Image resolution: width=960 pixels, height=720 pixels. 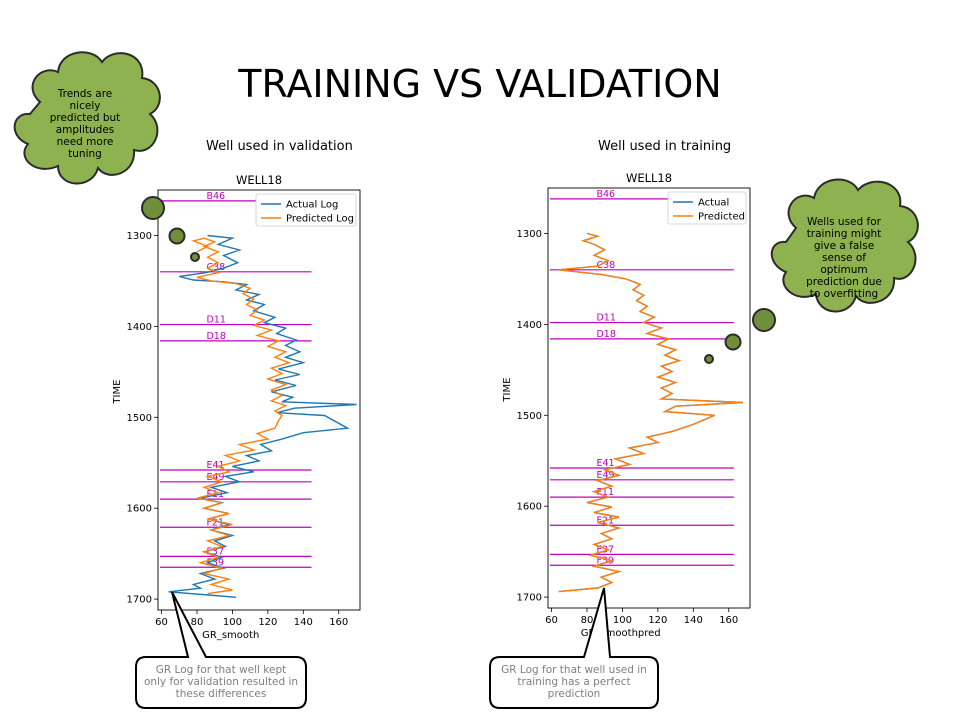 I want to click on legend-label-1: Predicted Log, so click(x=320, y=219).